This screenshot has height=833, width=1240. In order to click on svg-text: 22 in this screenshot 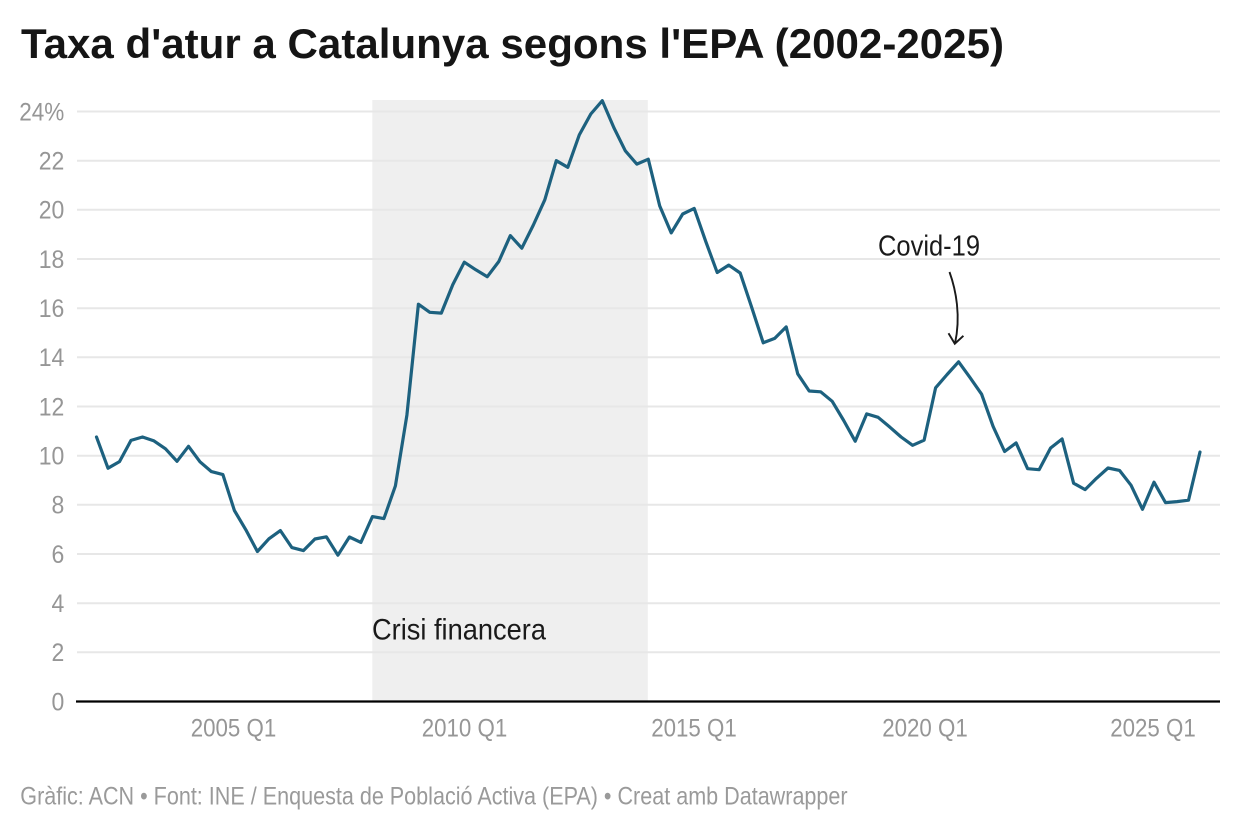, I will do `click(52, 162)`.